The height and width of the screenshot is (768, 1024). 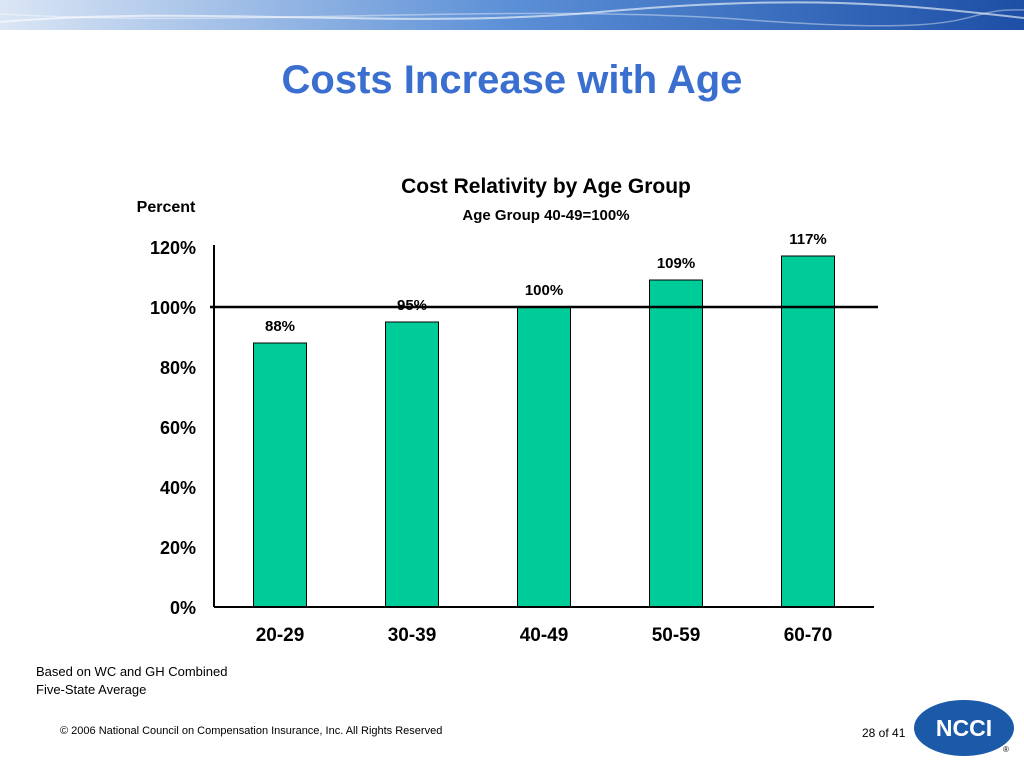 What do you see at coordinates (546, 186) in the screenshot?
I see `chart-title: Cost Relativity by Age Group` at bounding box center [546, 186].